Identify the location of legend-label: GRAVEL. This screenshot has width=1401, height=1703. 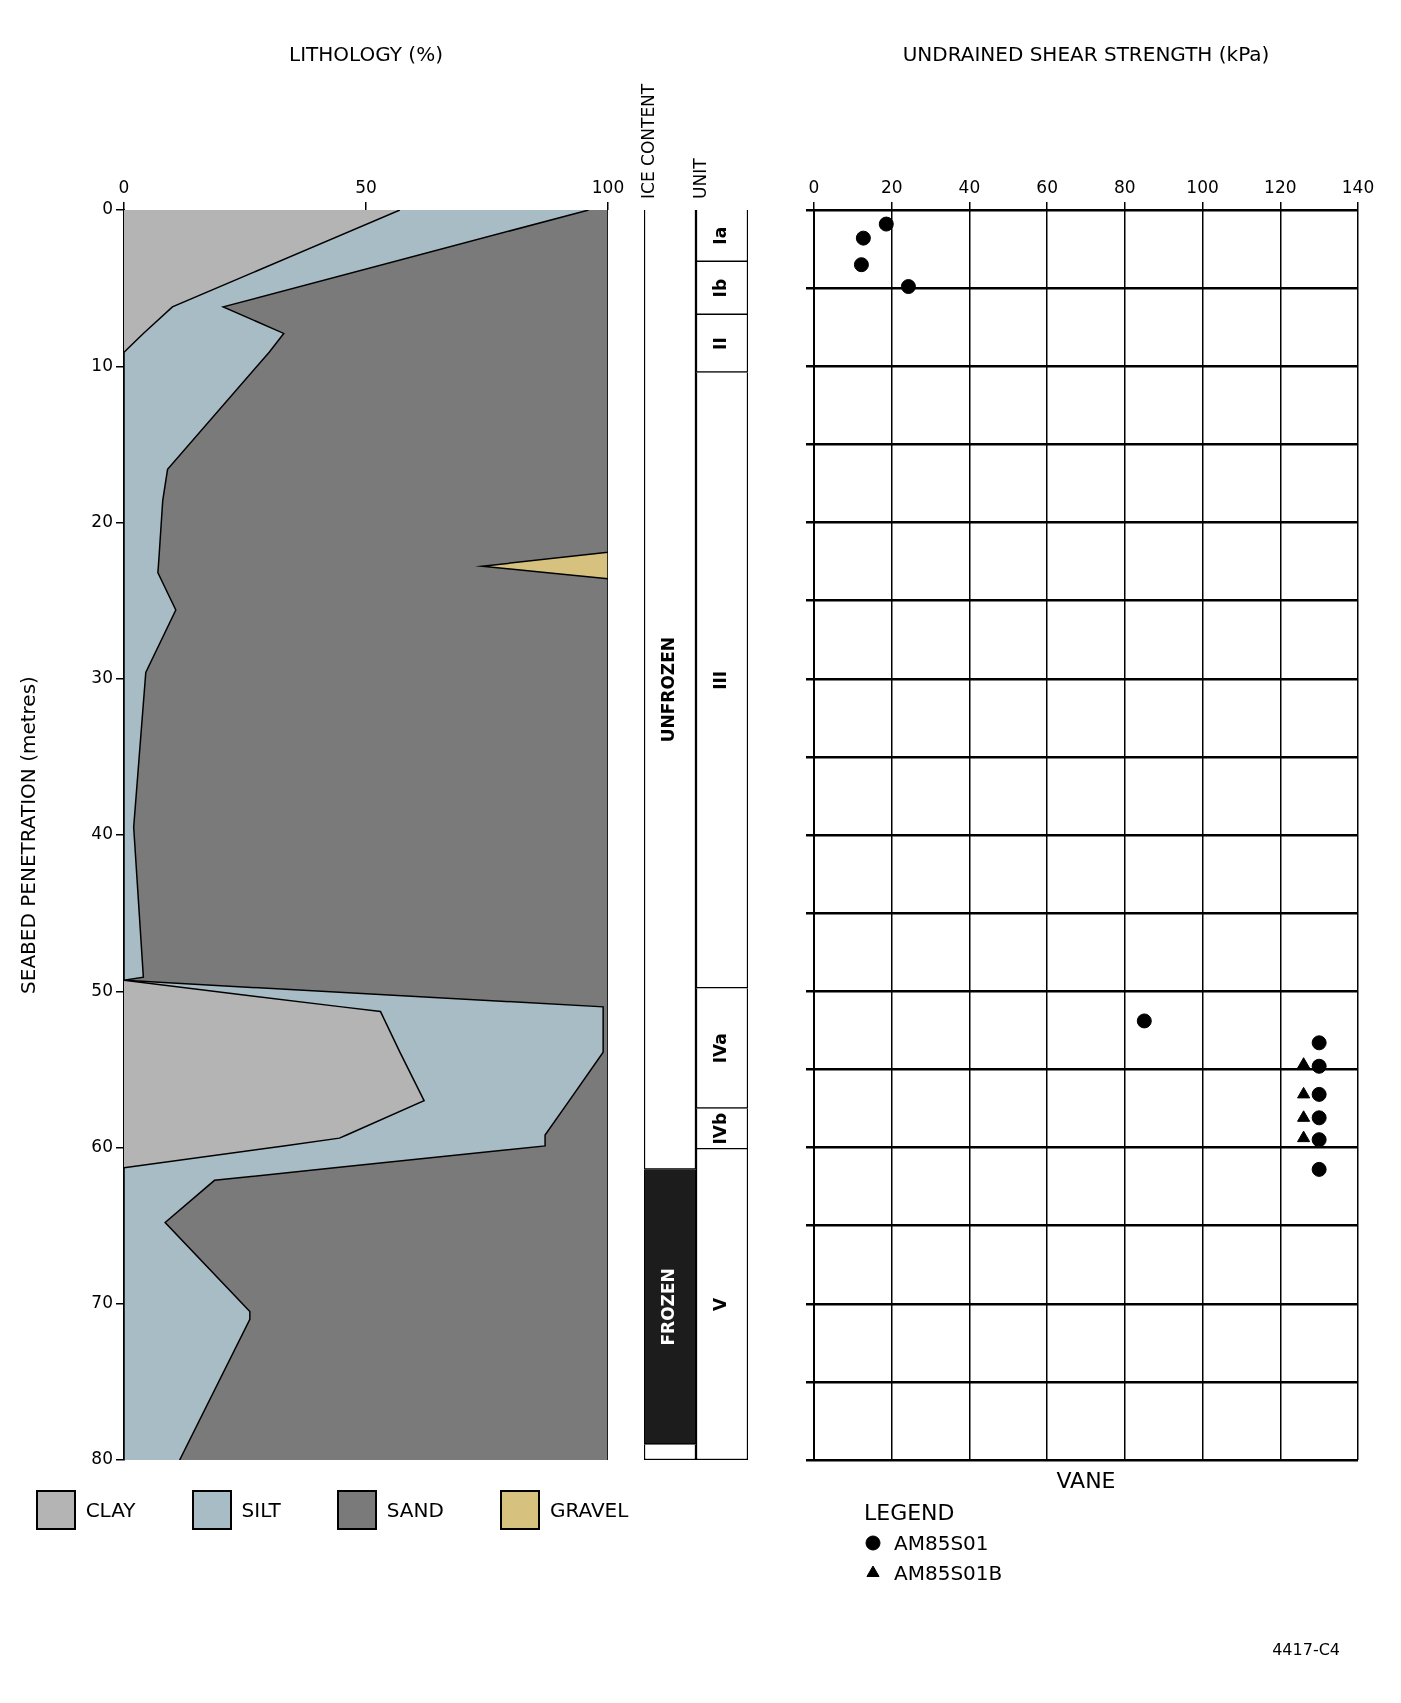
(589, 1510).